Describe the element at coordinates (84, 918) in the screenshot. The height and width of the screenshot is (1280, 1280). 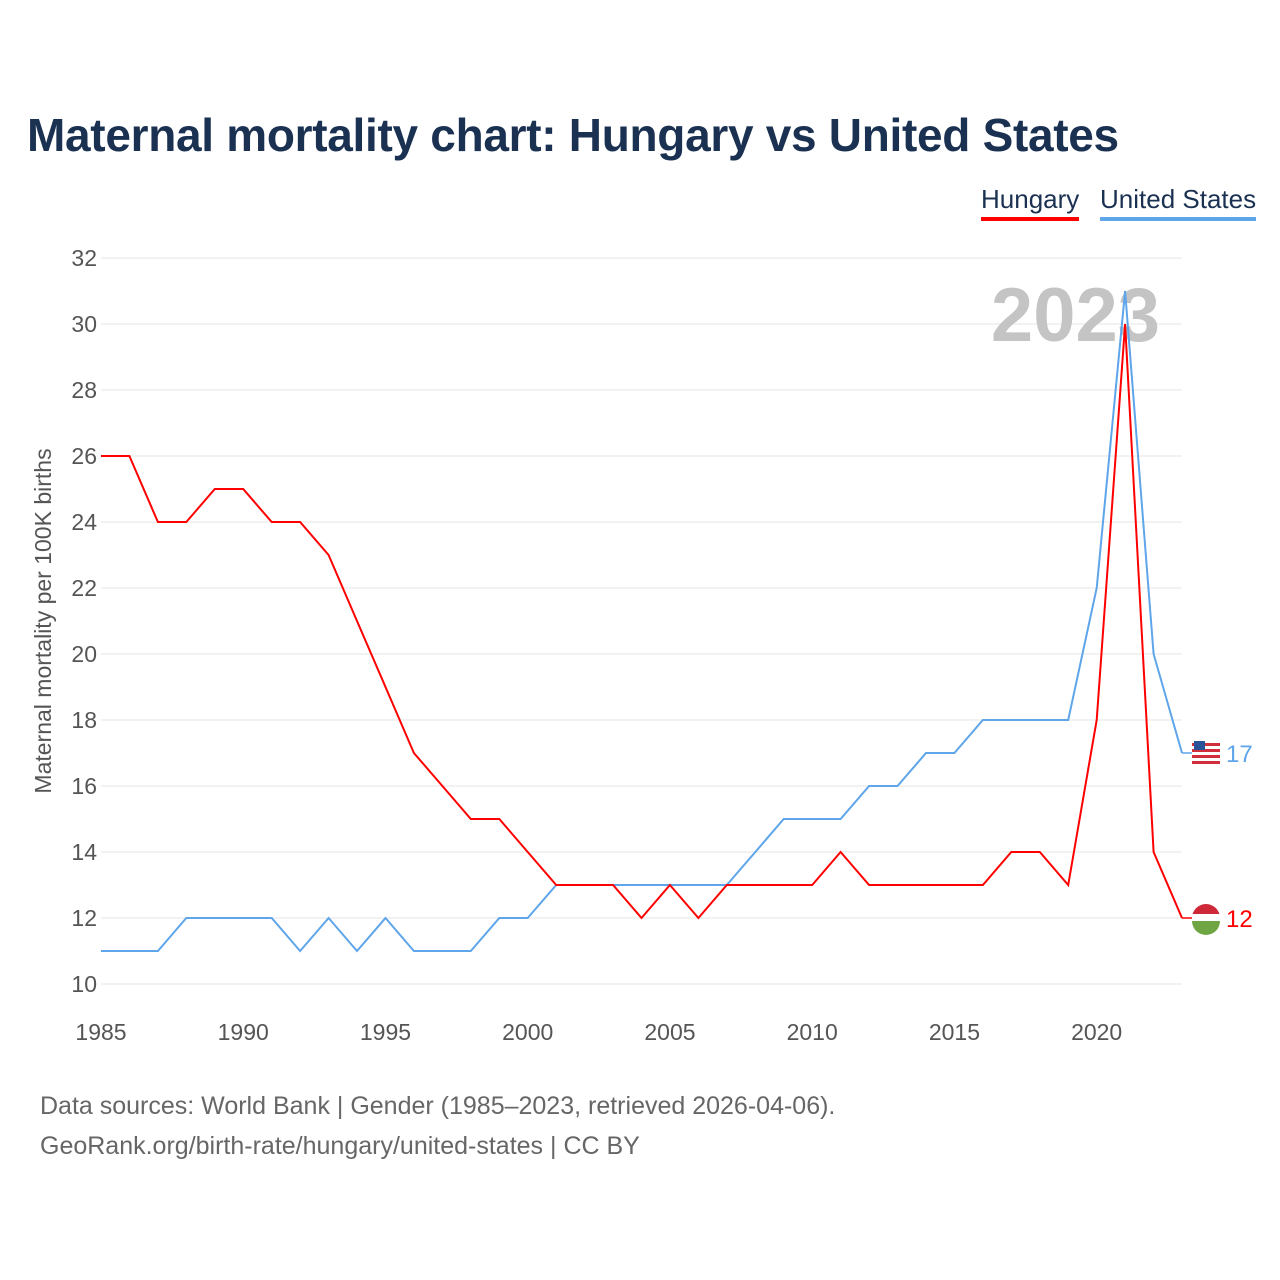
I see `y-tick-label: 12` at that location.